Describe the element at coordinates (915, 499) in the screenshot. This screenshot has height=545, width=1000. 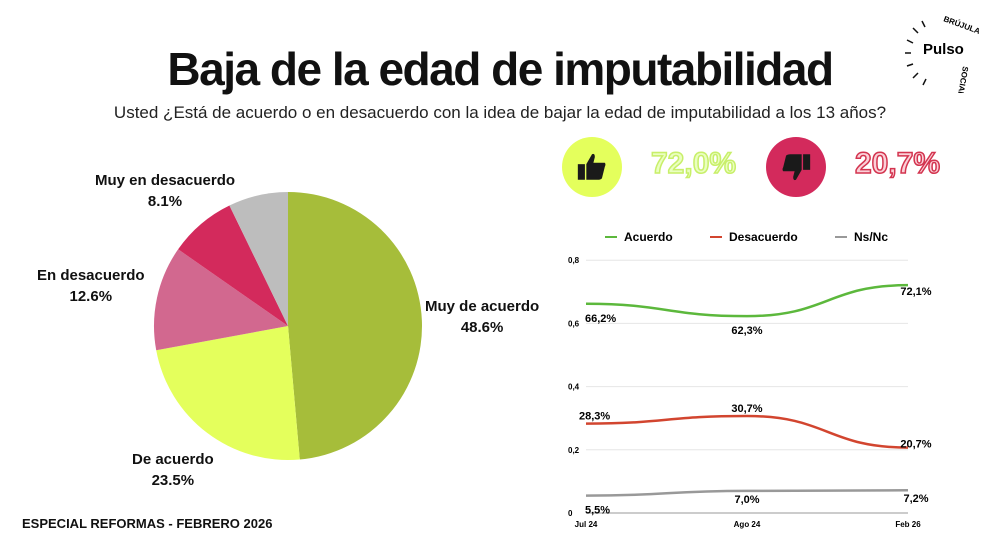
I see `data-label: 7,2%` at that location.